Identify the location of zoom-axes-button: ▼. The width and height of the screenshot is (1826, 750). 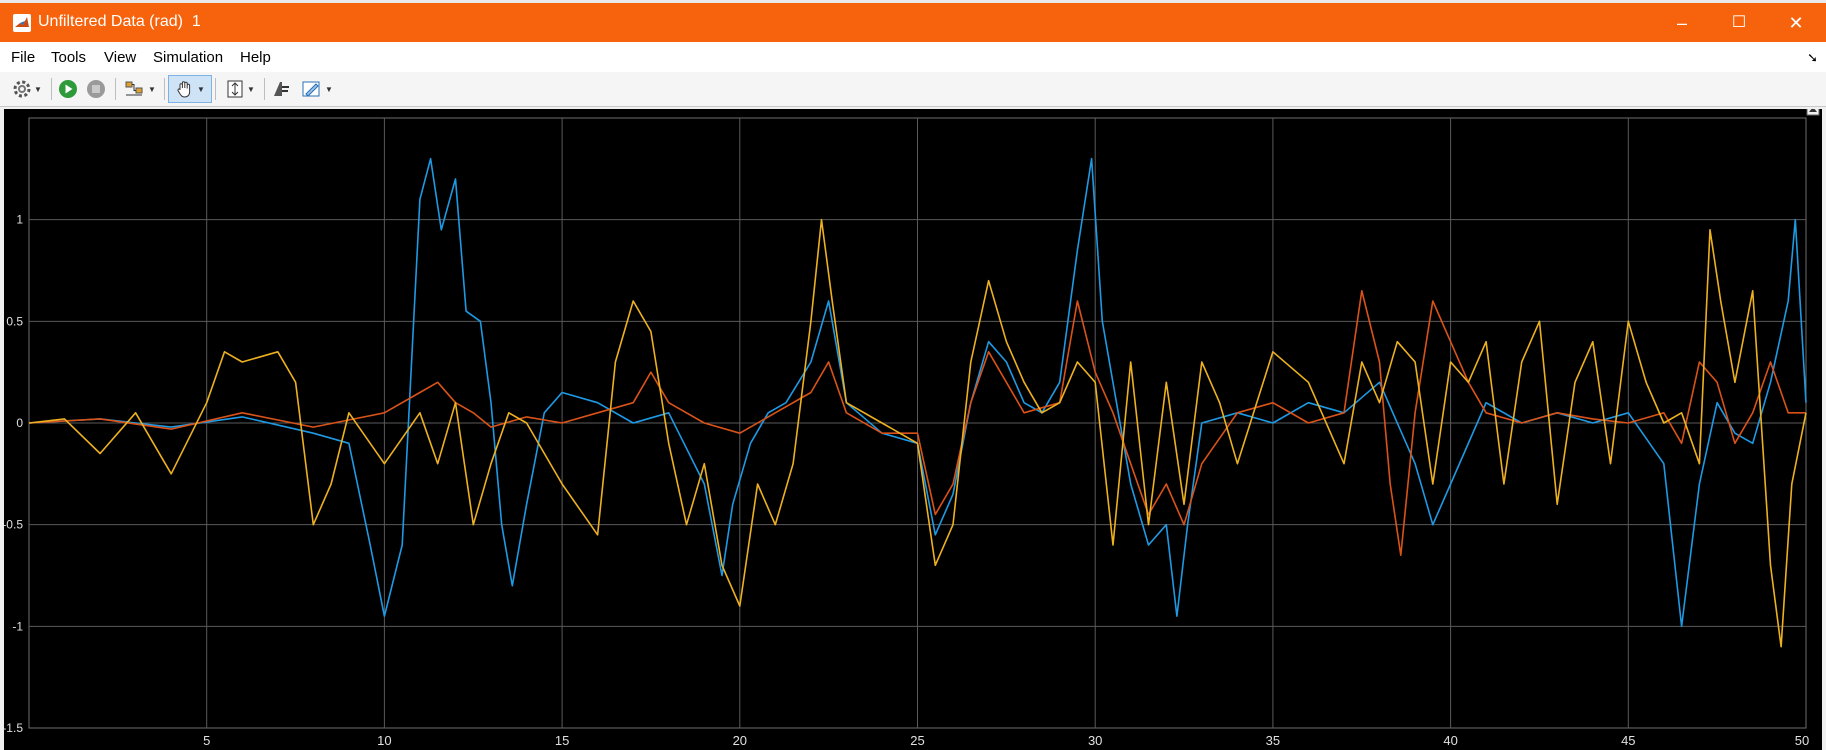
(240, 89).